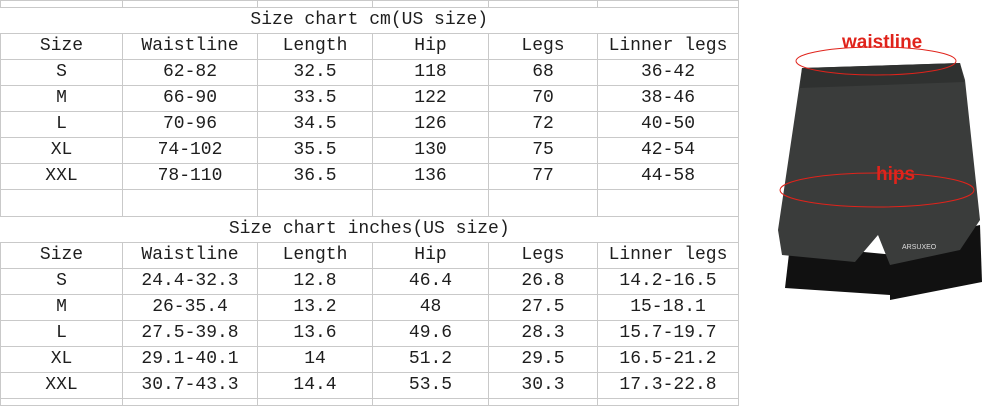 This screenshot has width=1000, height=406. What do you see at coordinates (315, 359) in the screenshot?
I see `value-cell: 14` at bounding box center [315, 359].